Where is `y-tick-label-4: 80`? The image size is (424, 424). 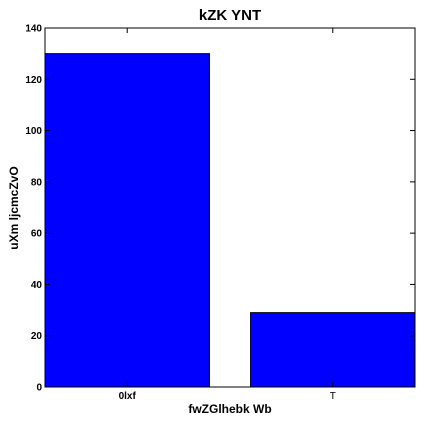 y-tick-label-4: 80 is located at coordinates (37, 182).